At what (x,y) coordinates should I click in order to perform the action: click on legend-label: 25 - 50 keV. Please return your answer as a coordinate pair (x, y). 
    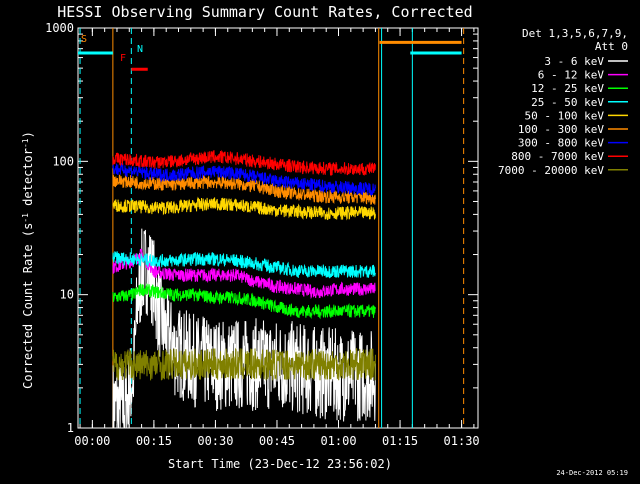
    Looking at the image, I should click on (567, 102).